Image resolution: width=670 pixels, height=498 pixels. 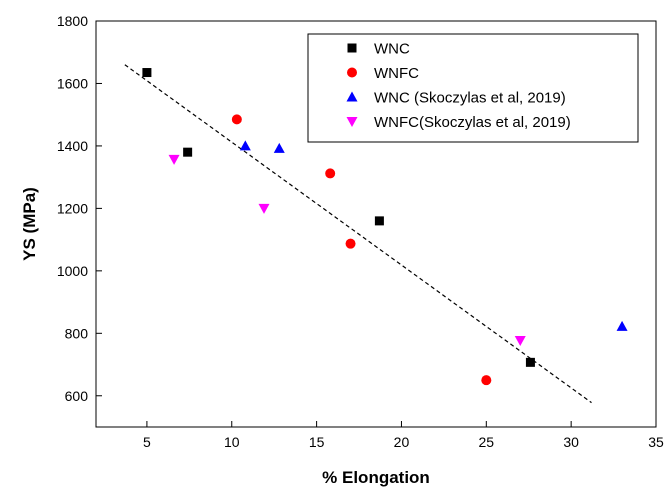 I want to click on y-tick-label: 600, so click(x=77, y=396).